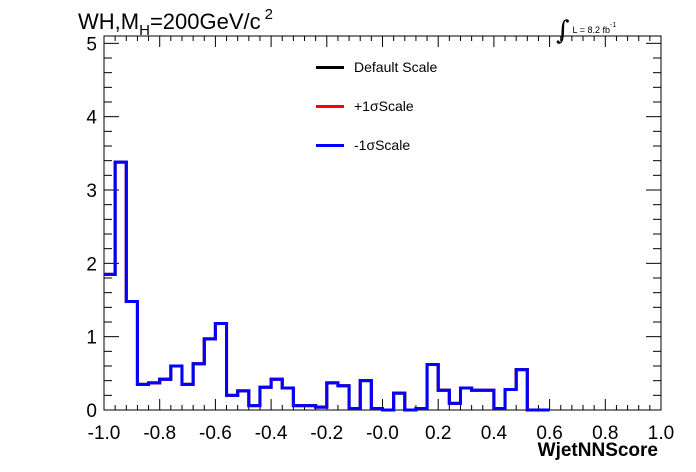 This screenshot has width=696, height=472. What do you see at coordinates (104, 433) in the screenshot?
I see `x-tick-label: -1.0` at bounding box center [104, 433].